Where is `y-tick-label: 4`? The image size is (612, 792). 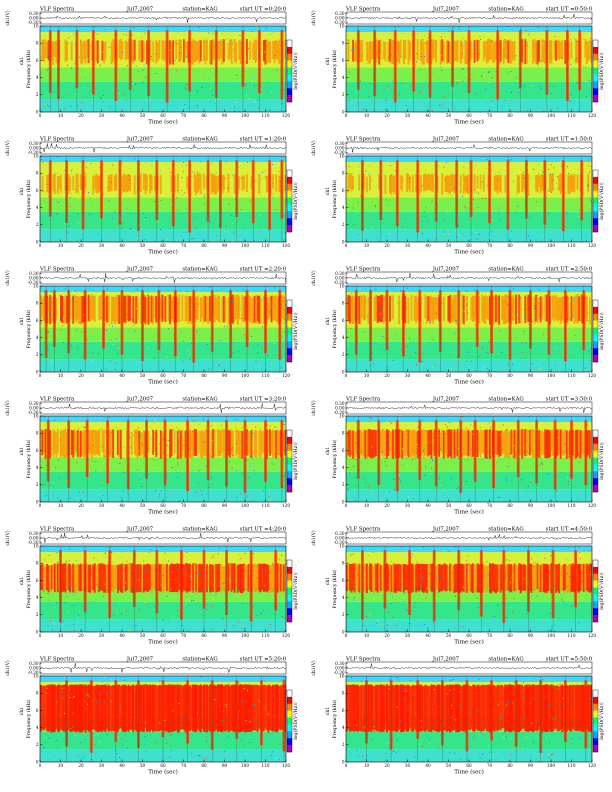 y-tick-label: 4 is located at coordinates (343, 337).